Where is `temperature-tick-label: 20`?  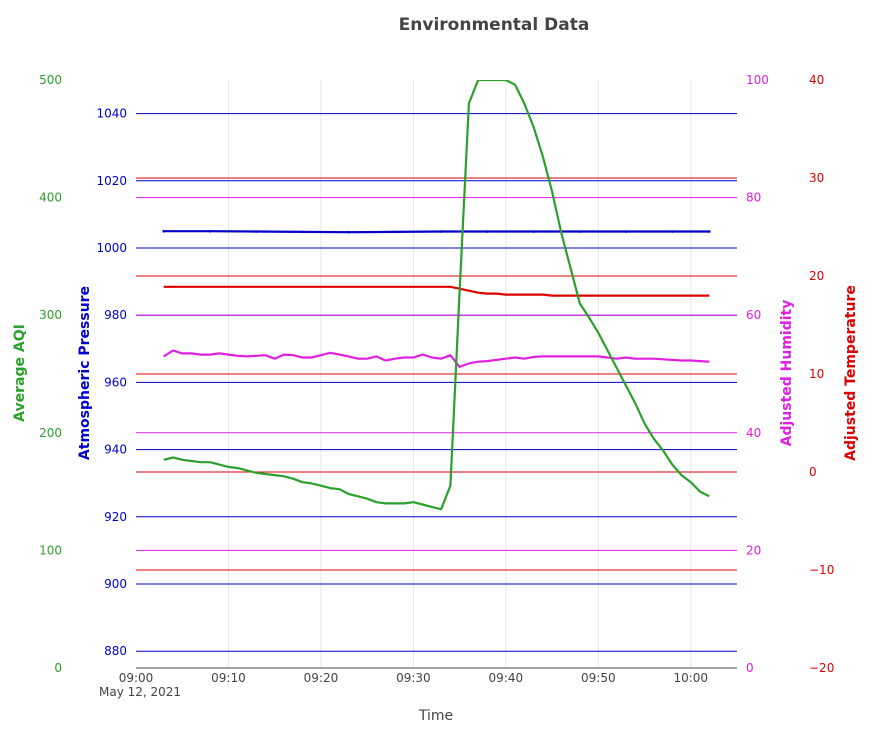 temperature-tick-label: 20 is located at coordinates (816, 276).